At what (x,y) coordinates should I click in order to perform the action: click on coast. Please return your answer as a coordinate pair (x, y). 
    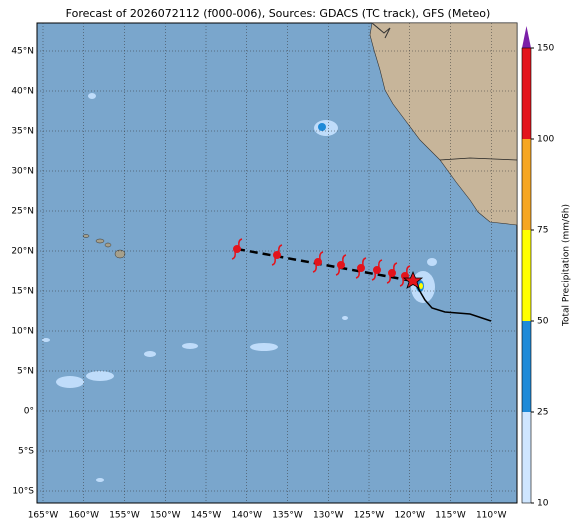
    Looking at the image, I should click on (381, 30).